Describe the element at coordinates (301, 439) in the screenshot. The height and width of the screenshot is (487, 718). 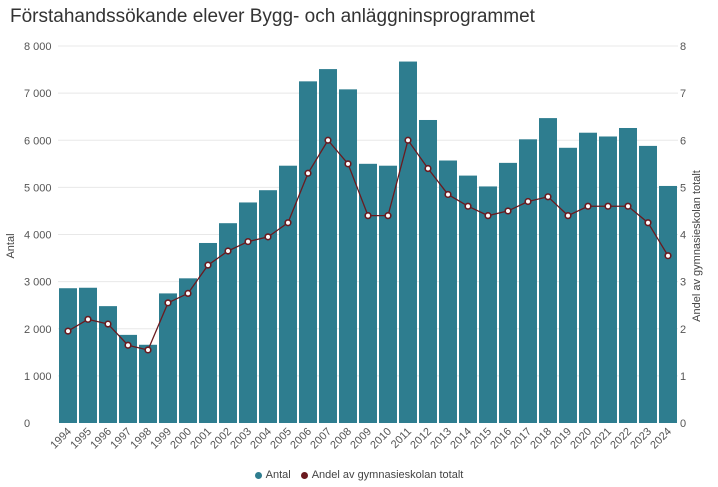
I see `x-tick-label: 2006` at that location.